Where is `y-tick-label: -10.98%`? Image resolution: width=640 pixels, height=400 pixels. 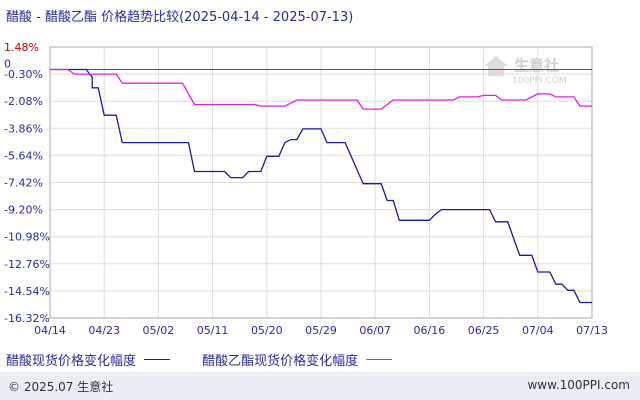 y-tick-label: -10.98% is located at coordinates (27, 237).